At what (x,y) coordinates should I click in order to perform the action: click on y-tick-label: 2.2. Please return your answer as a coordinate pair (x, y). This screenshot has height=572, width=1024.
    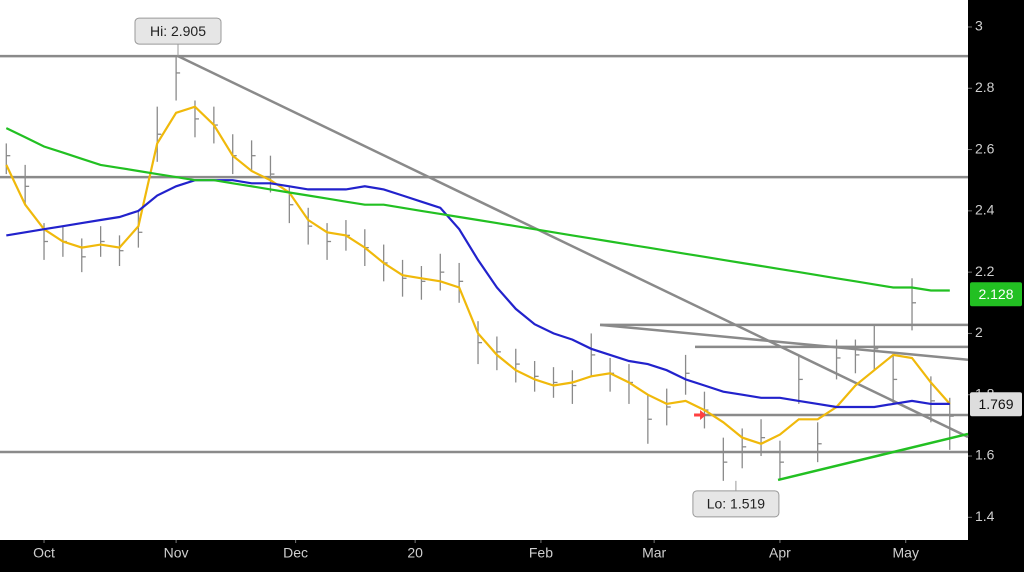
    Looking at the image, I should click on (985, 271).